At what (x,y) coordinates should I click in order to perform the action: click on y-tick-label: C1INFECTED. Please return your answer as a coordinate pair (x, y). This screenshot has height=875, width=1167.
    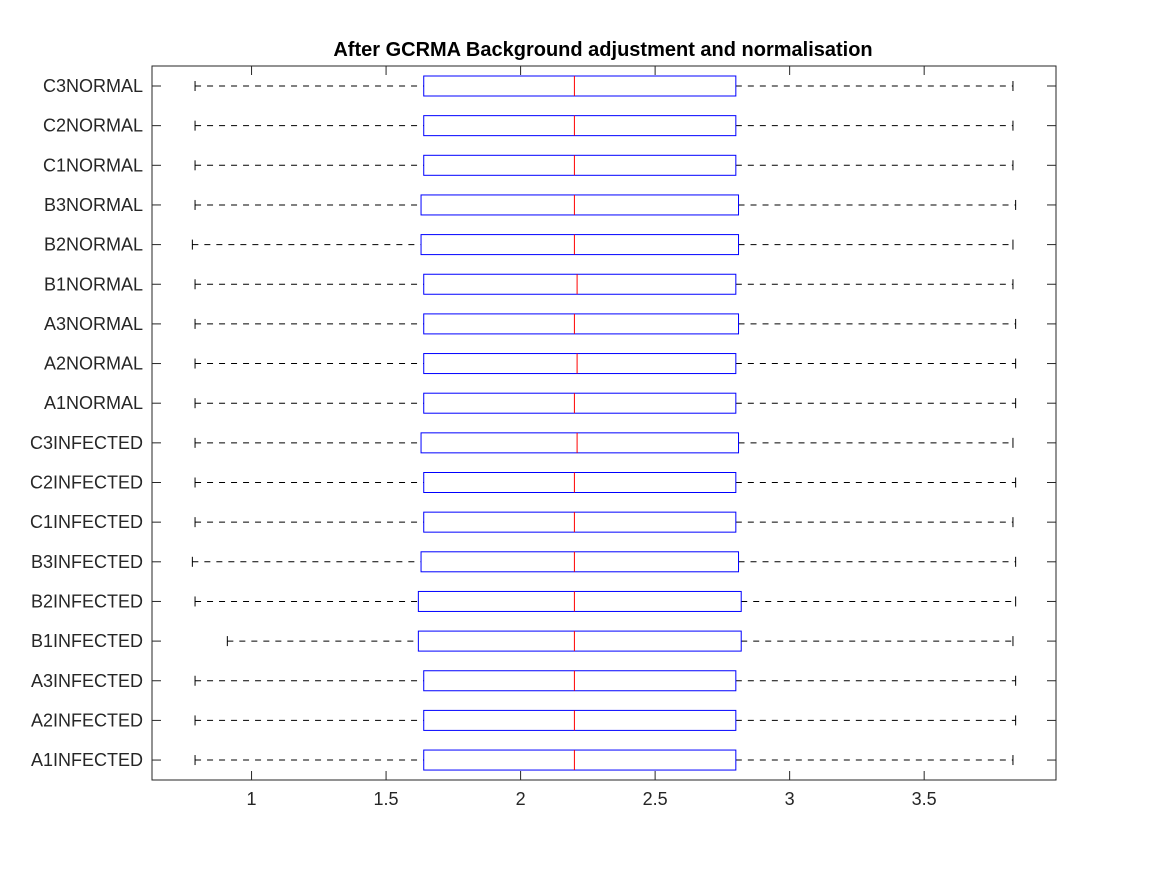
    Looking at the image, I should click on (86, 522).